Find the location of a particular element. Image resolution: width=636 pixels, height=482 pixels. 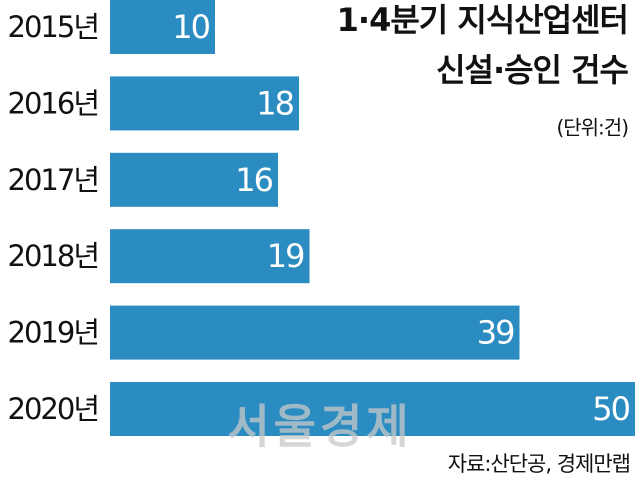

y-tick-label: 2017년 is located at coordinates (53, 180).